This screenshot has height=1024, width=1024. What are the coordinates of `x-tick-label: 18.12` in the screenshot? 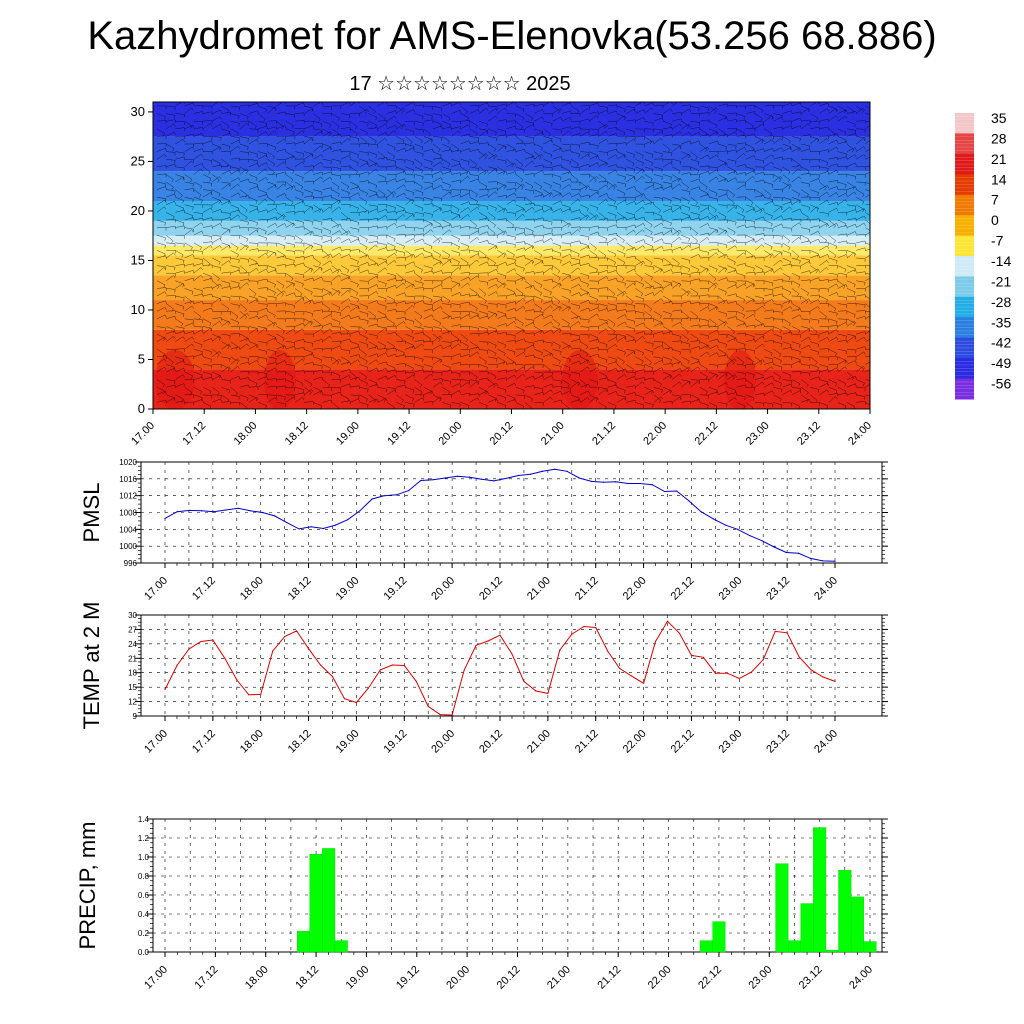 It's located at (300, 589).